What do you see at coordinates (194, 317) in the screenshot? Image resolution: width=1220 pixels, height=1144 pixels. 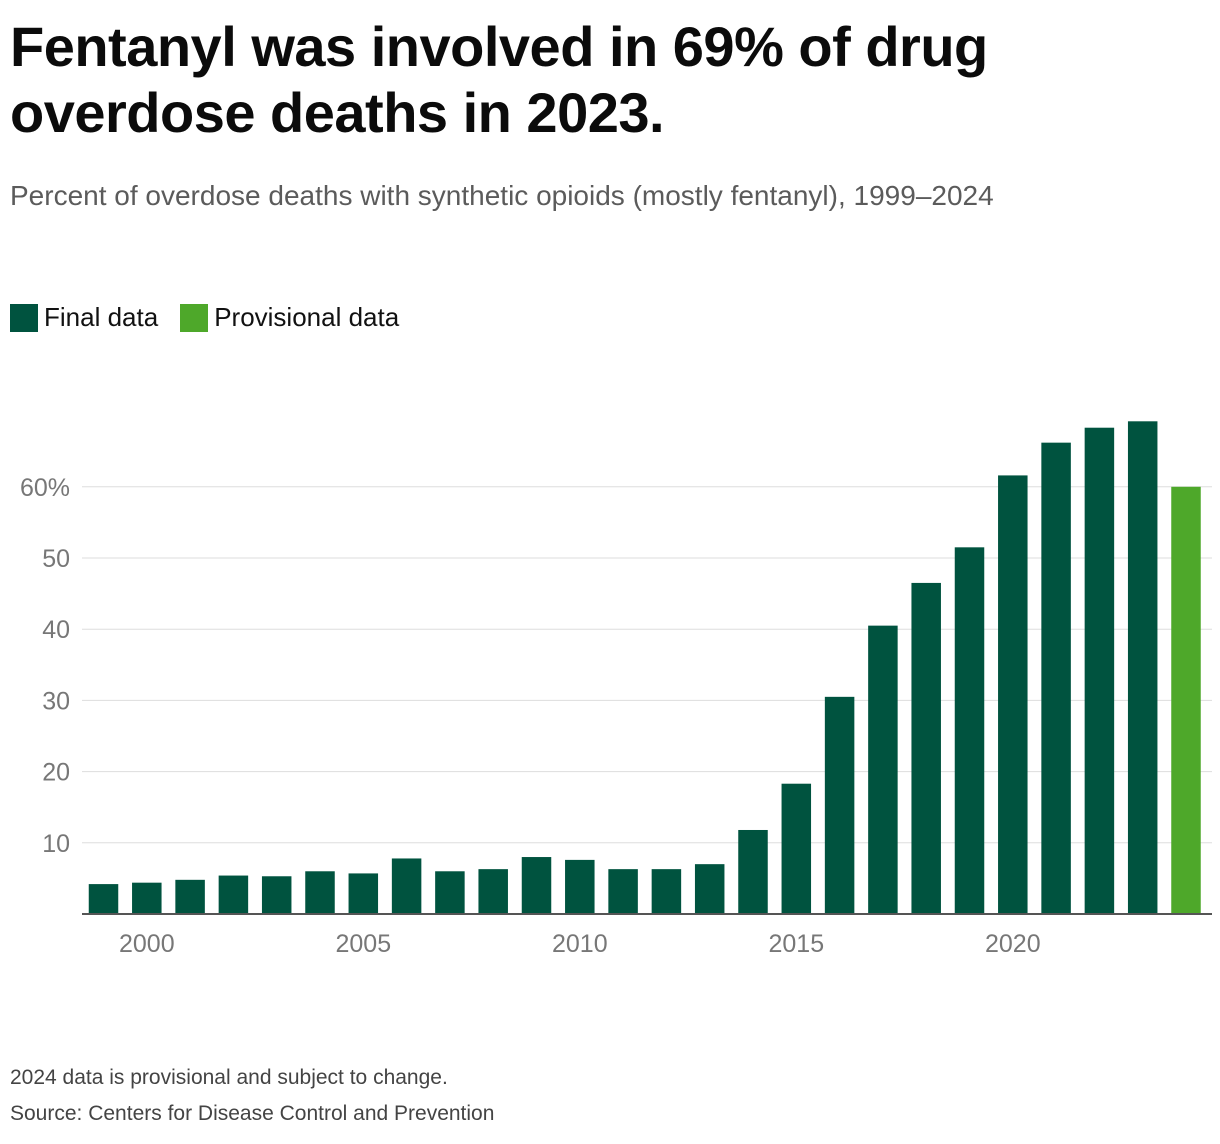 I see `legend-swatch-provisional` at bounding box center [194, 317].